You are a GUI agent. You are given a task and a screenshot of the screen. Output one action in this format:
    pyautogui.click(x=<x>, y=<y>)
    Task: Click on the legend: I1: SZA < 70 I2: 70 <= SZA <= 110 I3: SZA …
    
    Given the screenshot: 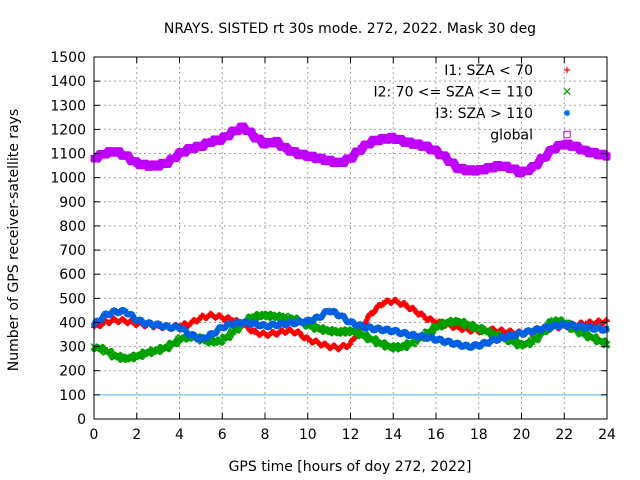 What is the action you would take?
    pyautogui.click(x=472, y=103)
    